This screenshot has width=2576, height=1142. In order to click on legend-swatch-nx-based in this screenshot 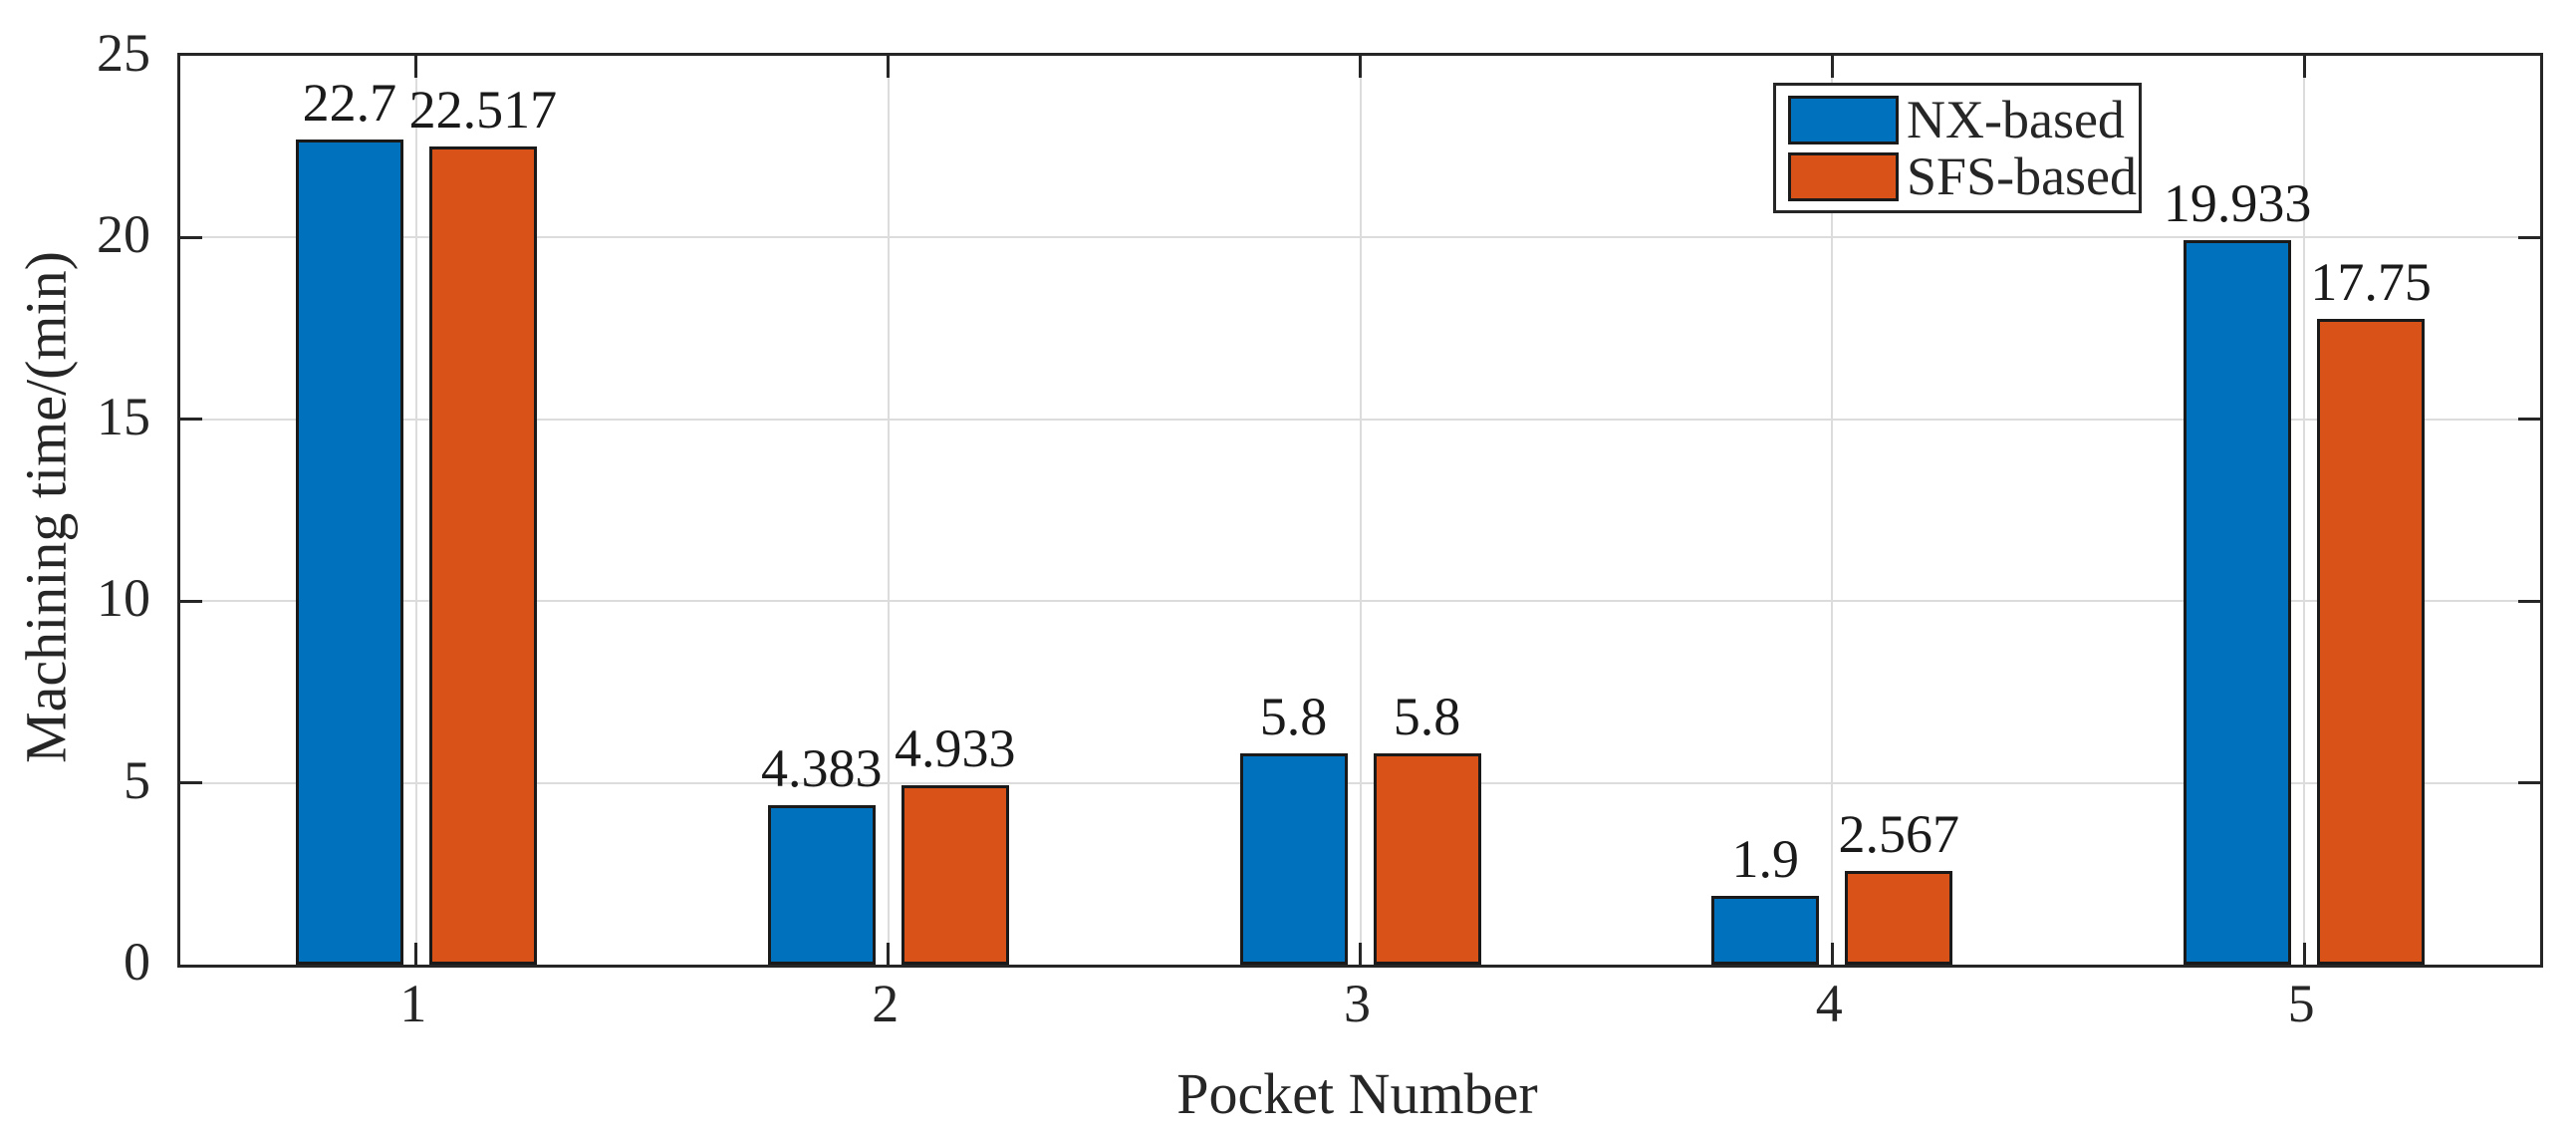, I will do `click(1843, 119)`.